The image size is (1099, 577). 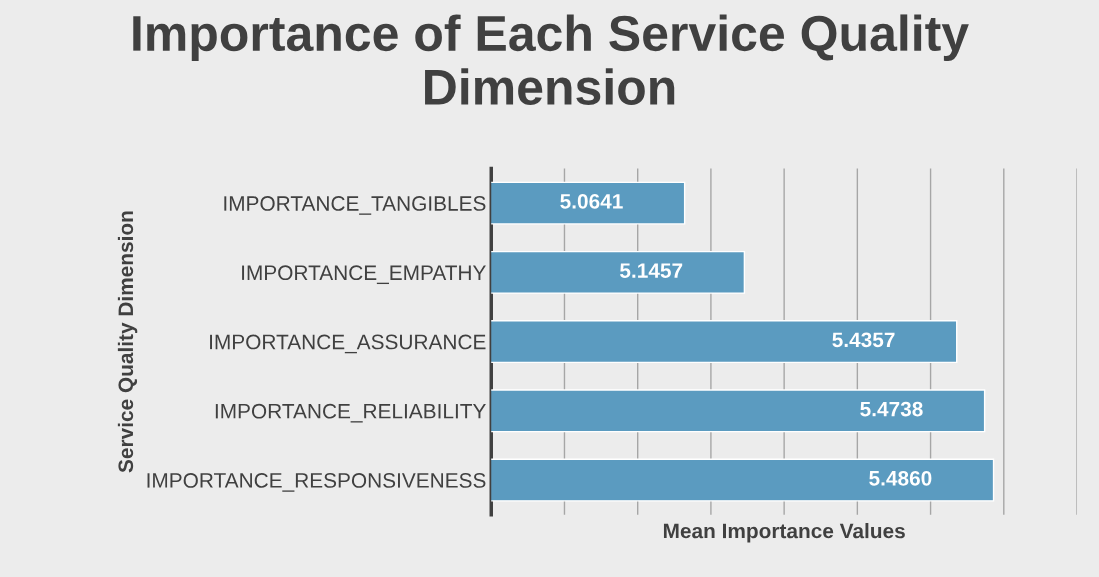 I want to click on y-tick-label: IMPORTANCE_RESPONSIVENESS, so click(x=316, y=482).